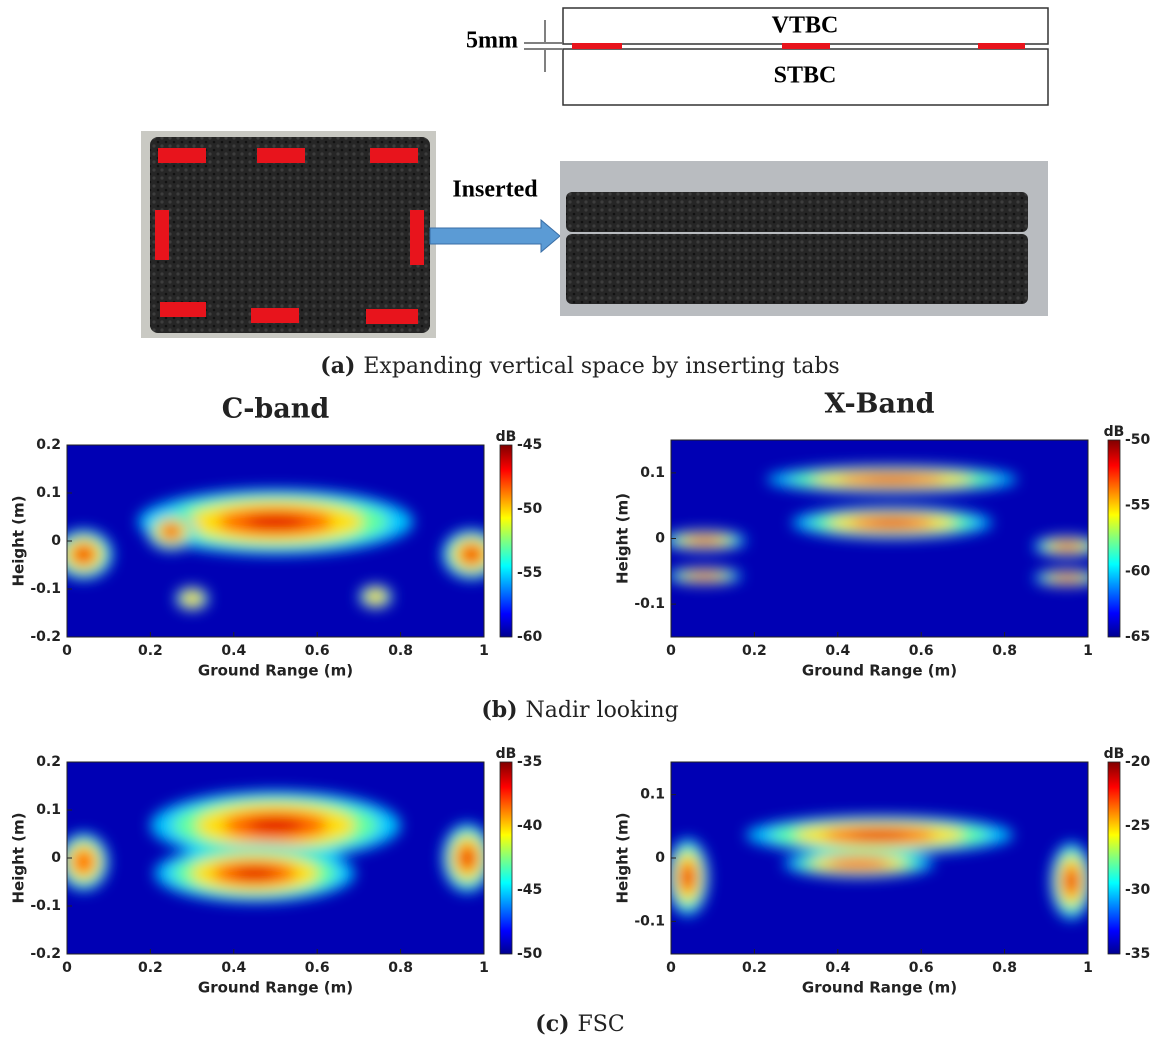 This screenshot has height=1048, width=1157. What do you see at coordinates (1137, 637) in the screenshot?
I see `colorbar-tick-label: -65` at bounding box center [1137, 637].